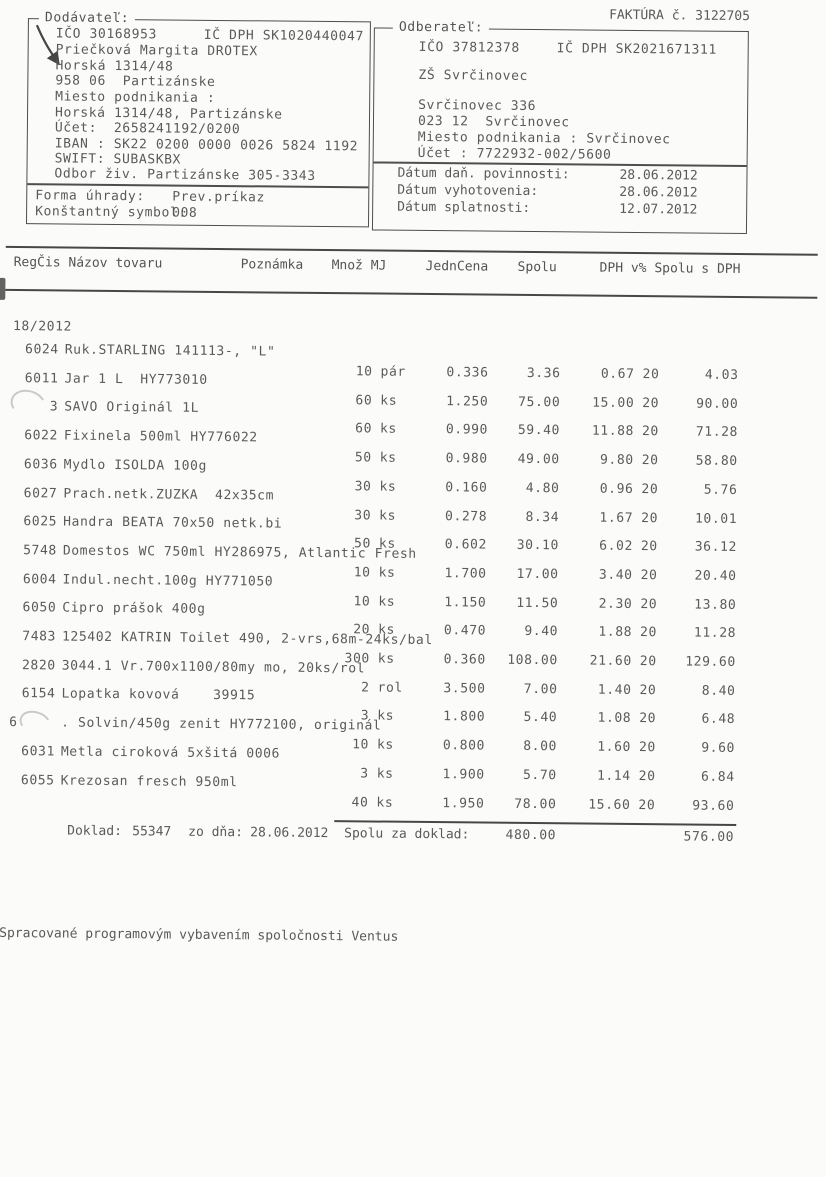 This screenshot has width=826, height=1177. Describe the element at coordinates (441, 28) in the screenshot. I see `customer-box-label: Odberateľ:` at that location.